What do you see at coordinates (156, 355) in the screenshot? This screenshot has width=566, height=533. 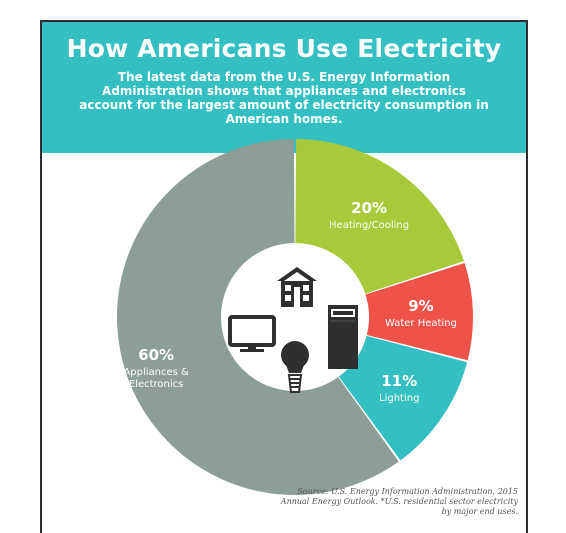 I see `slice-value-label: 60%` at bounding box center [156, 355].